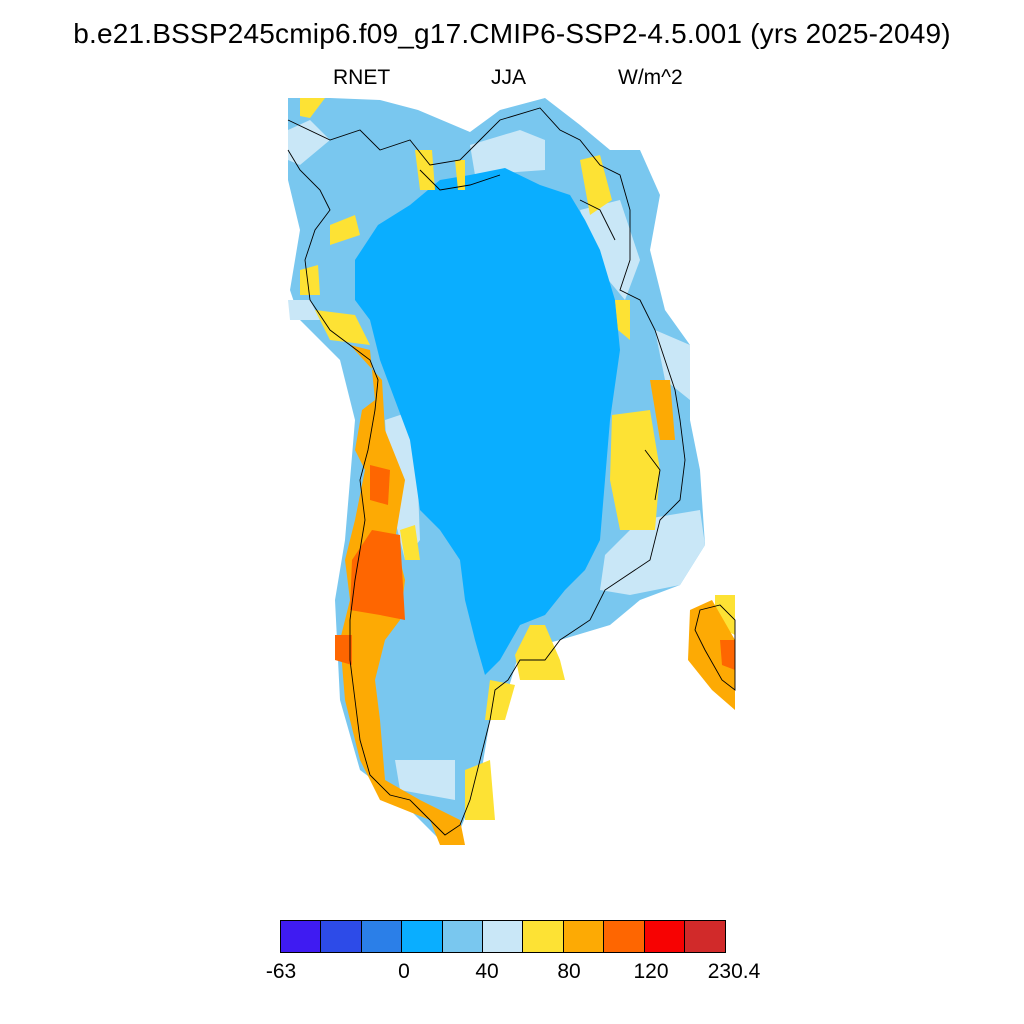 Image resolution: width=1024 pixels, height=1024 pixels. What do you see at coordinates (734, 971) in the screenshot?
I see `colorbar-label: 230.4` at bounding box center [734, 971].